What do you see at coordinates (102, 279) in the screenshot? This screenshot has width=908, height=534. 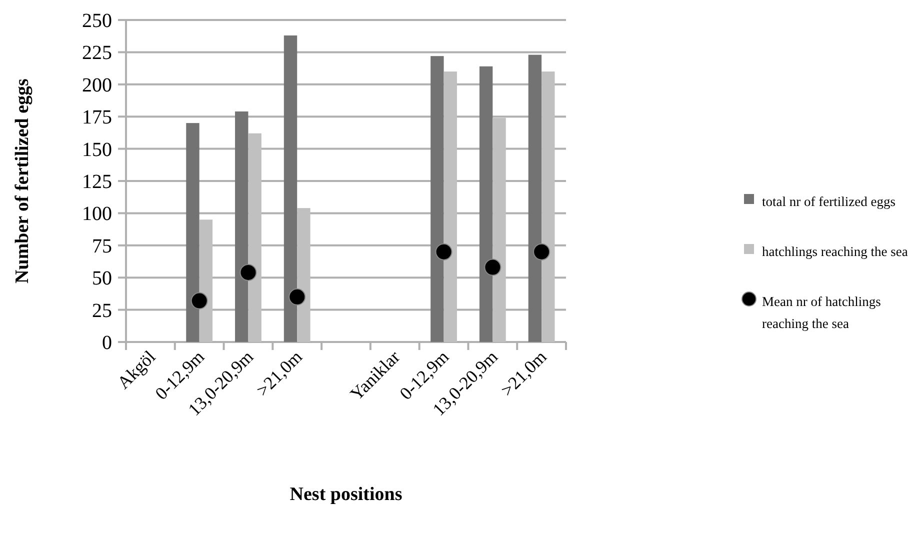 I see `y-tick-label: 50` at bounding box center [102, 279].